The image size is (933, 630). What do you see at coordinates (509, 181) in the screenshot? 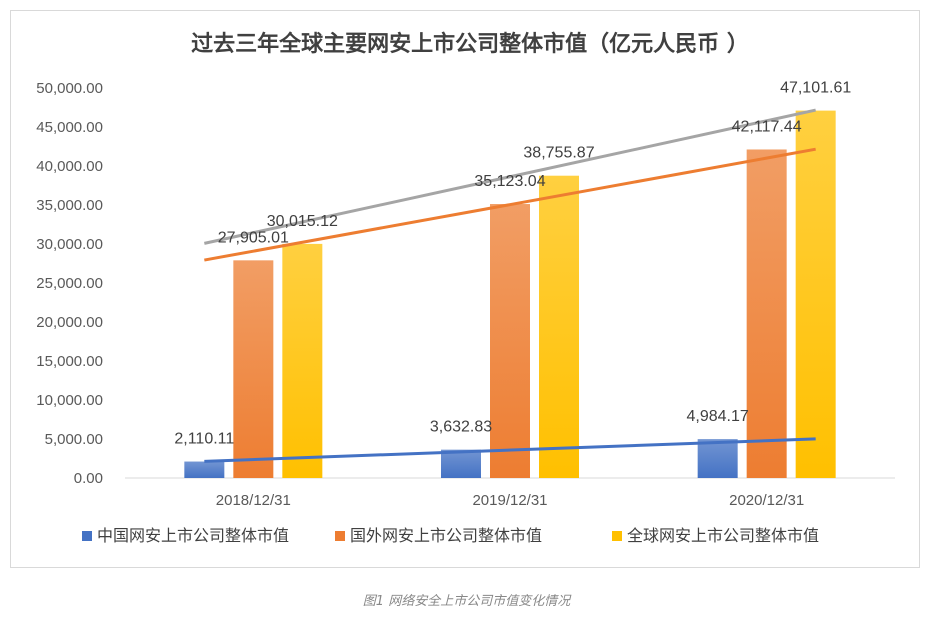
I see `data-label-2-2: 35,123.04` at bounding box center [509, 181].